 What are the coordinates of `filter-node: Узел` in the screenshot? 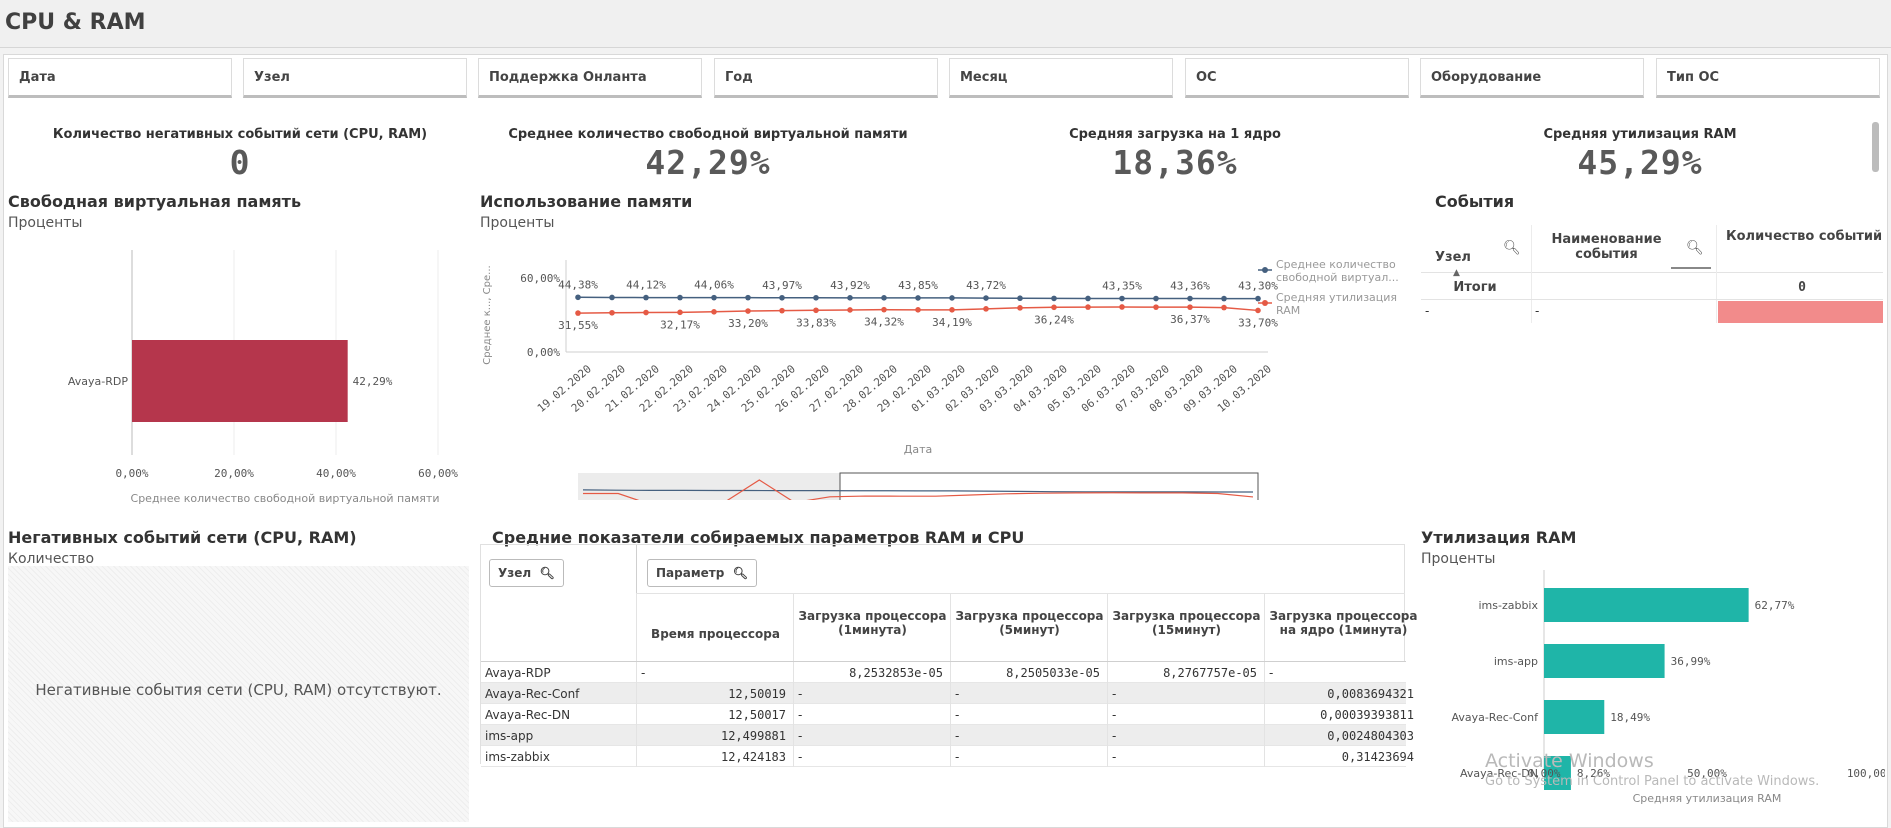 It's located at (355, 78).